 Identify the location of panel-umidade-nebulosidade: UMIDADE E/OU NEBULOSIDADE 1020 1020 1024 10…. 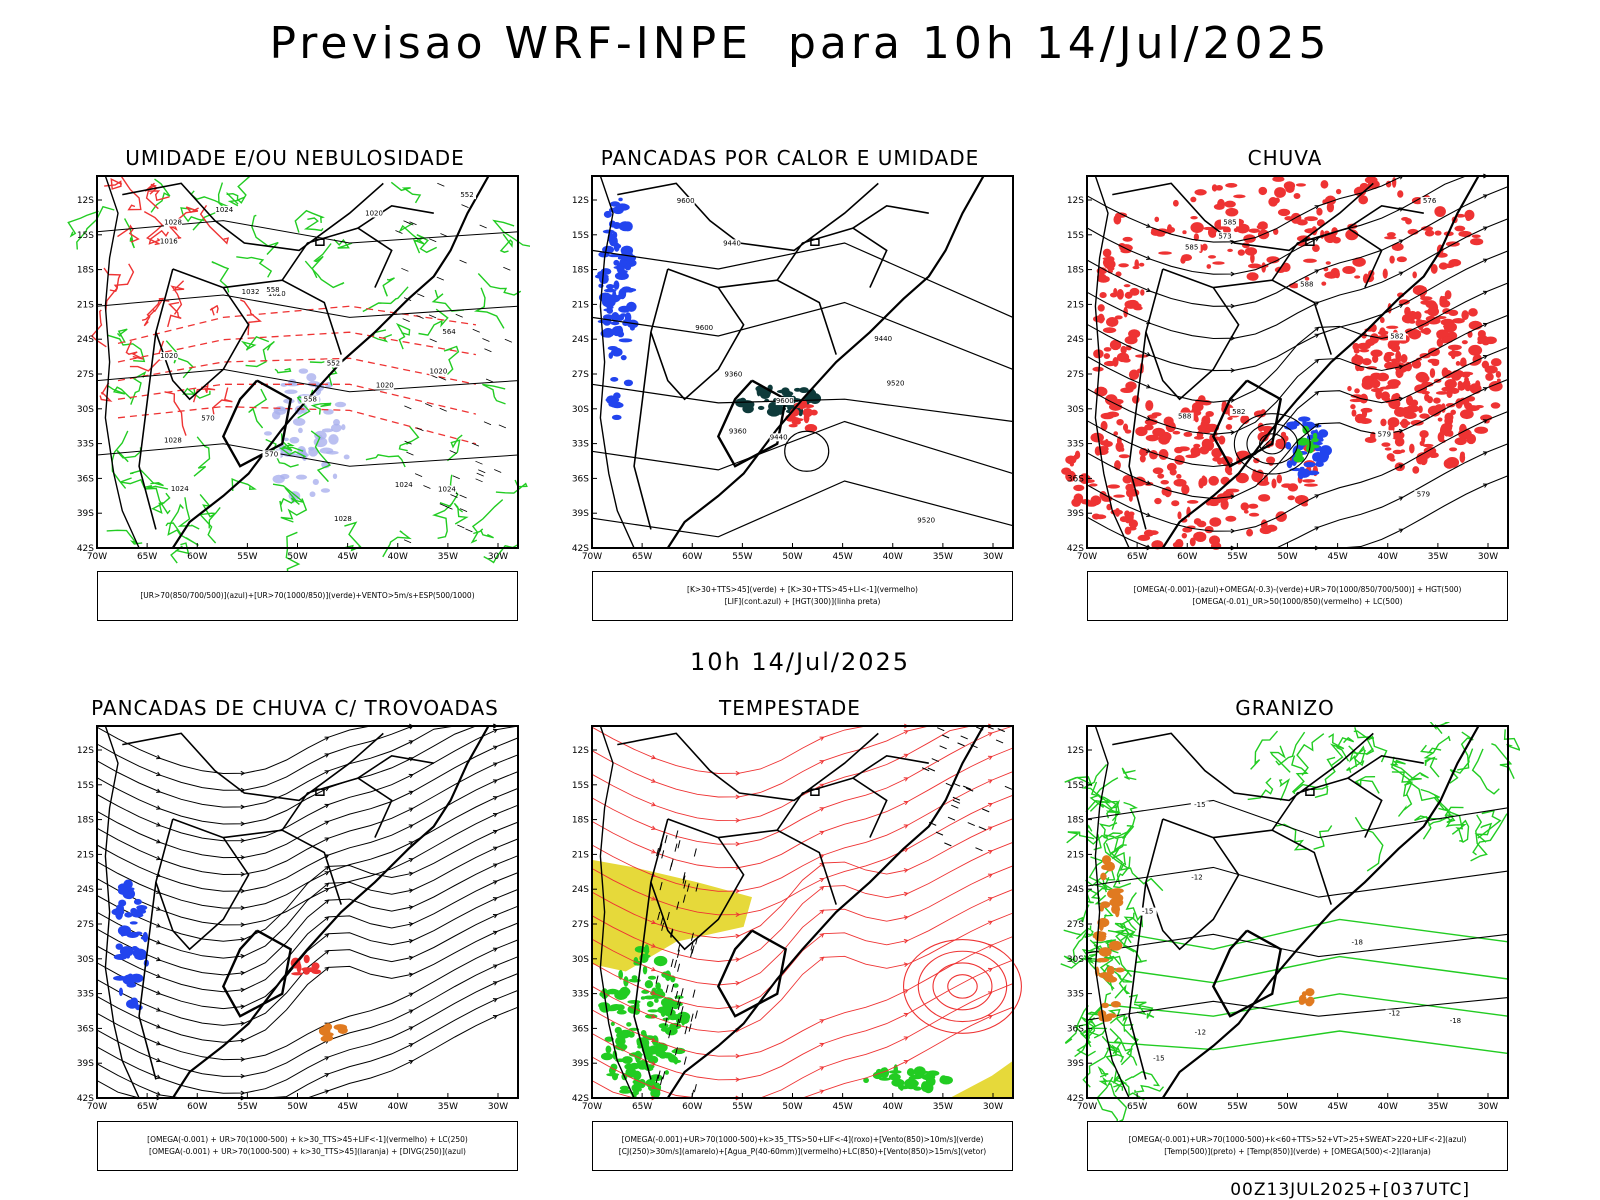
(295, 386).